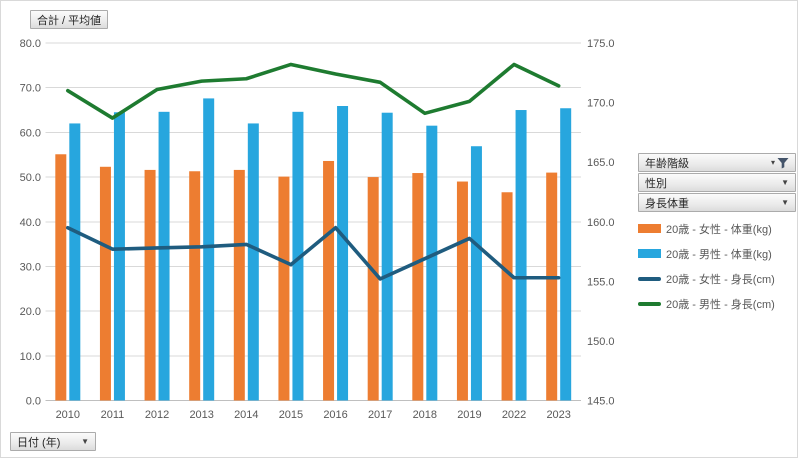 Image resolution: width=798 pixels, height=458 pixels. I want to click on axis-field-button-date: 日付 (年) ▼, so click(53, 441).